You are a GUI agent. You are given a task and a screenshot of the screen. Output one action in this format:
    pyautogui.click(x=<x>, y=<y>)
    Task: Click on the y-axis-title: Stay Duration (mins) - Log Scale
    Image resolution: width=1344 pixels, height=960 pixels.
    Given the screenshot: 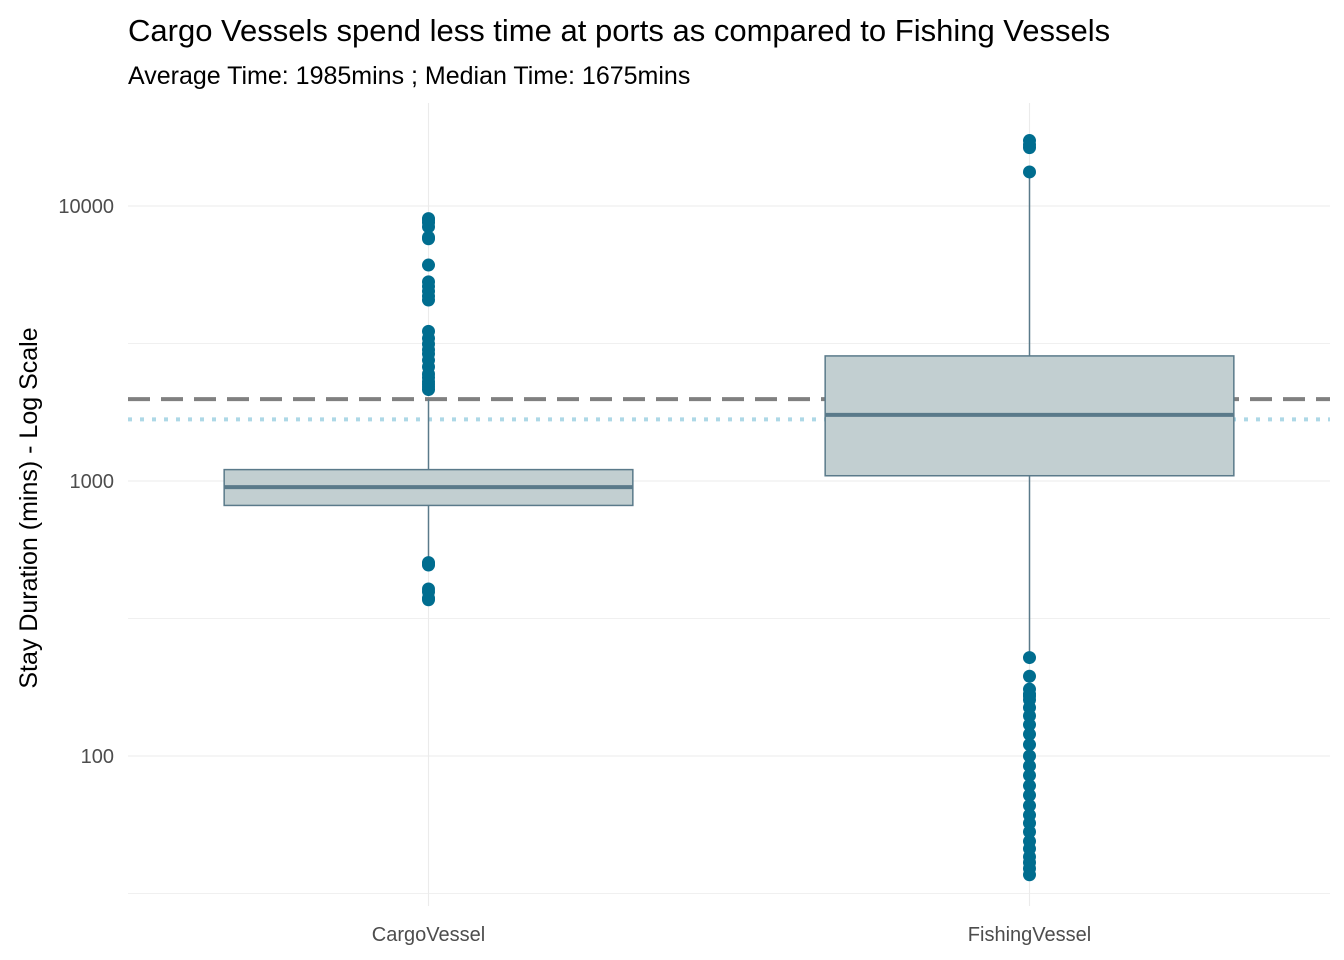 What is the action you would take?
    pyautogui.click(x=29, y=507)
    